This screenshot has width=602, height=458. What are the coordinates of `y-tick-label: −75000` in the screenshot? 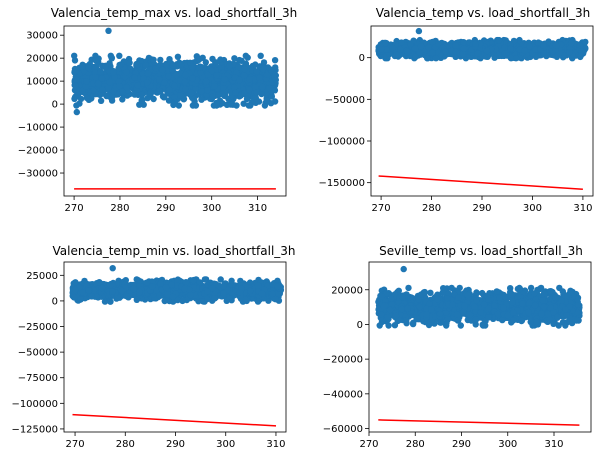 It's located at (38, 378).